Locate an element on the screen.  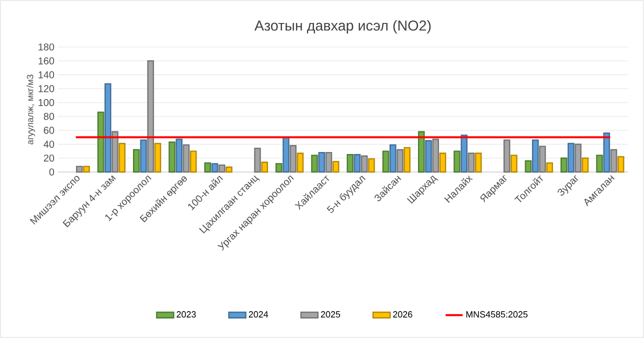
legend-label: 2025 is located at coordinates (330, 314).